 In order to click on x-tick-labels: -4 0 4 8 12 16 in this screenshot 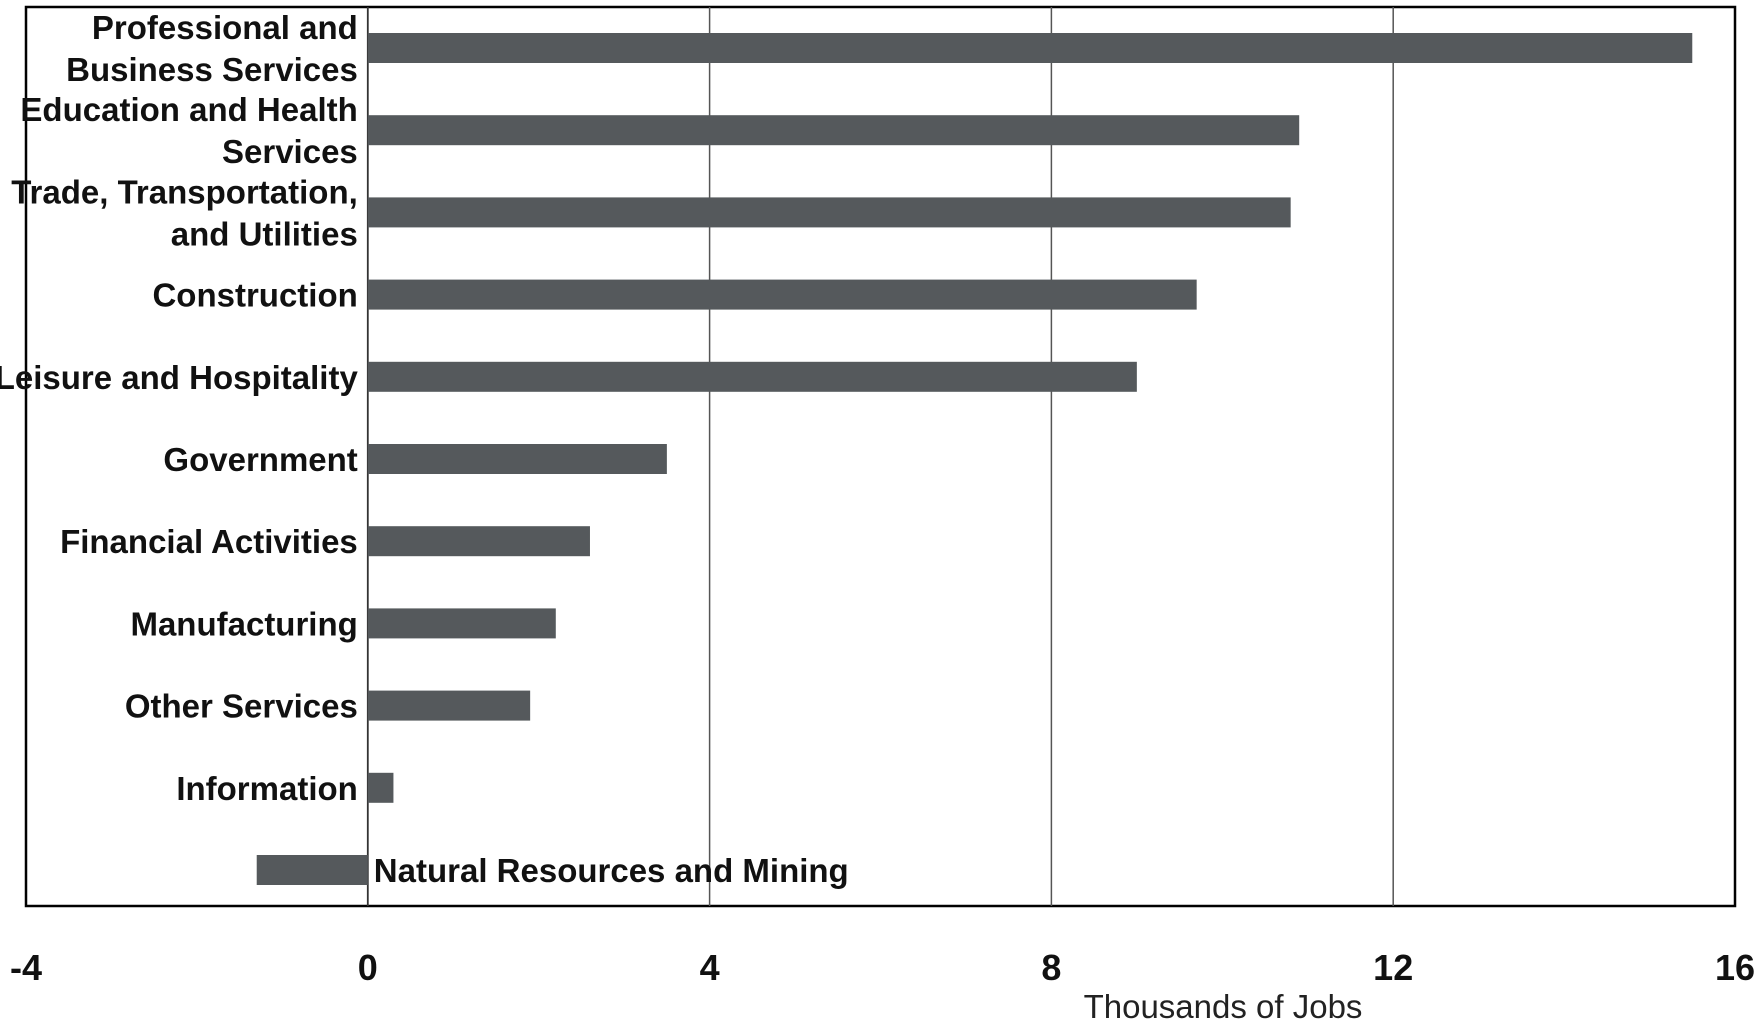, I will do `click(882, 967)`.